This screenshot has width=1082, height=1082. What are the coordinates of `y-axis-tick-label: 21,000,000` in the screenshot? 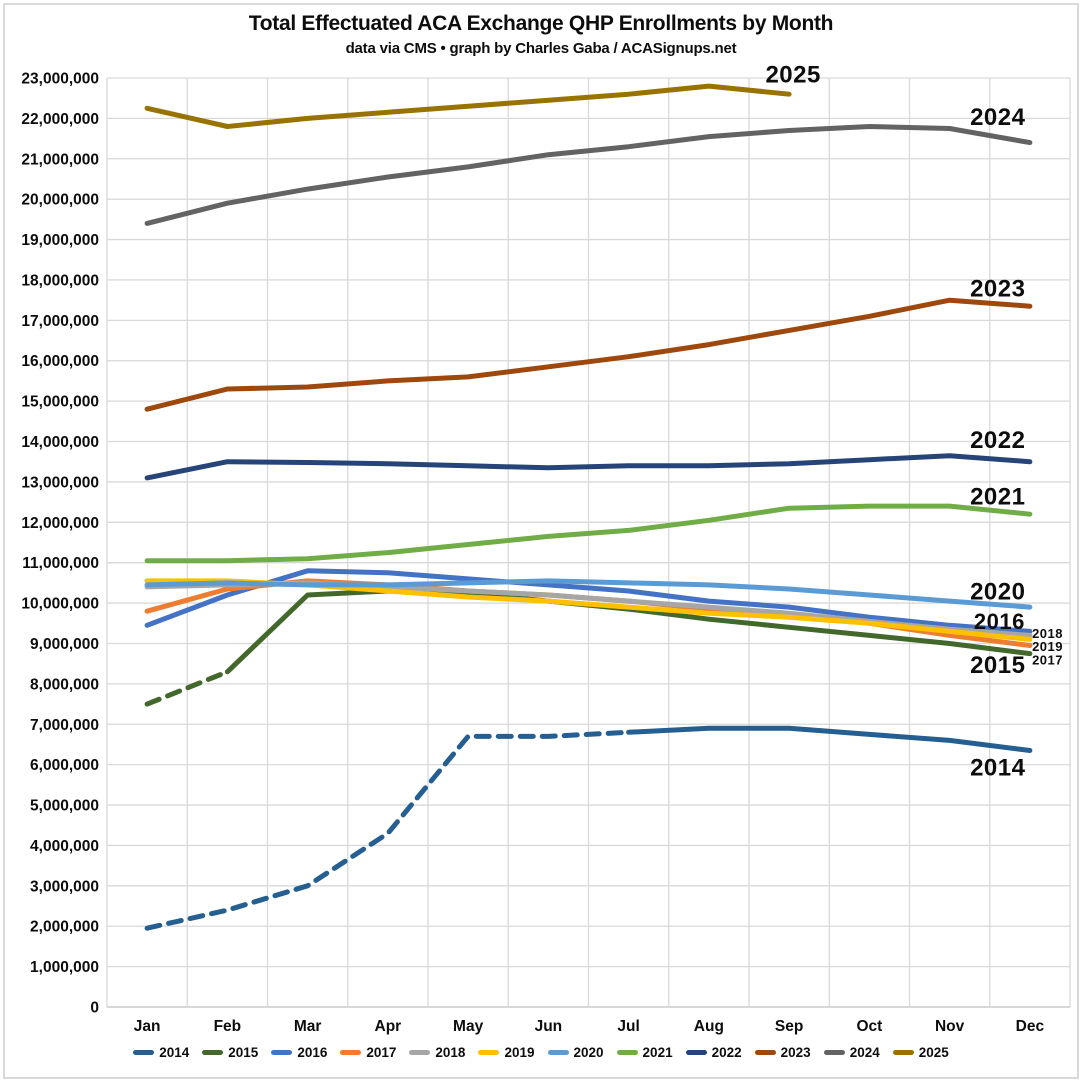 It's located at (60, 159).